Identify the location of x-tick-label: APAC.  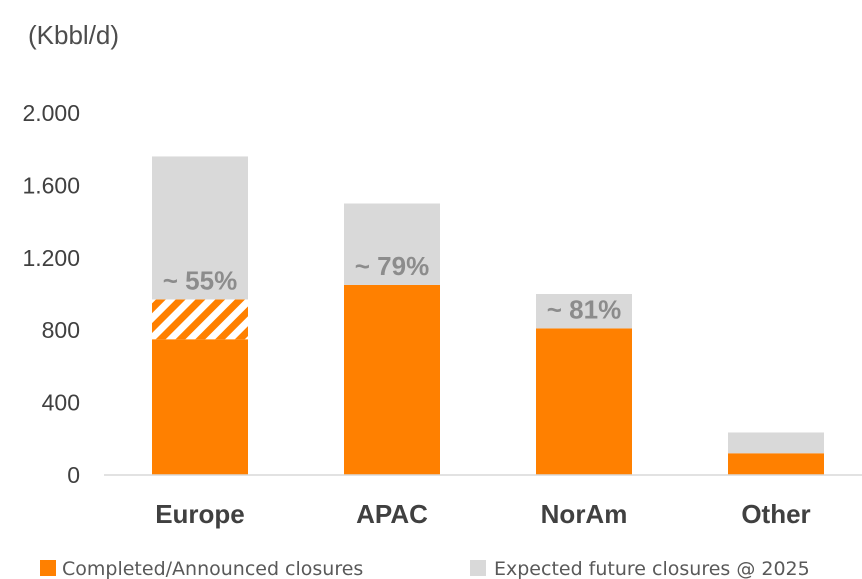
(392, 514).